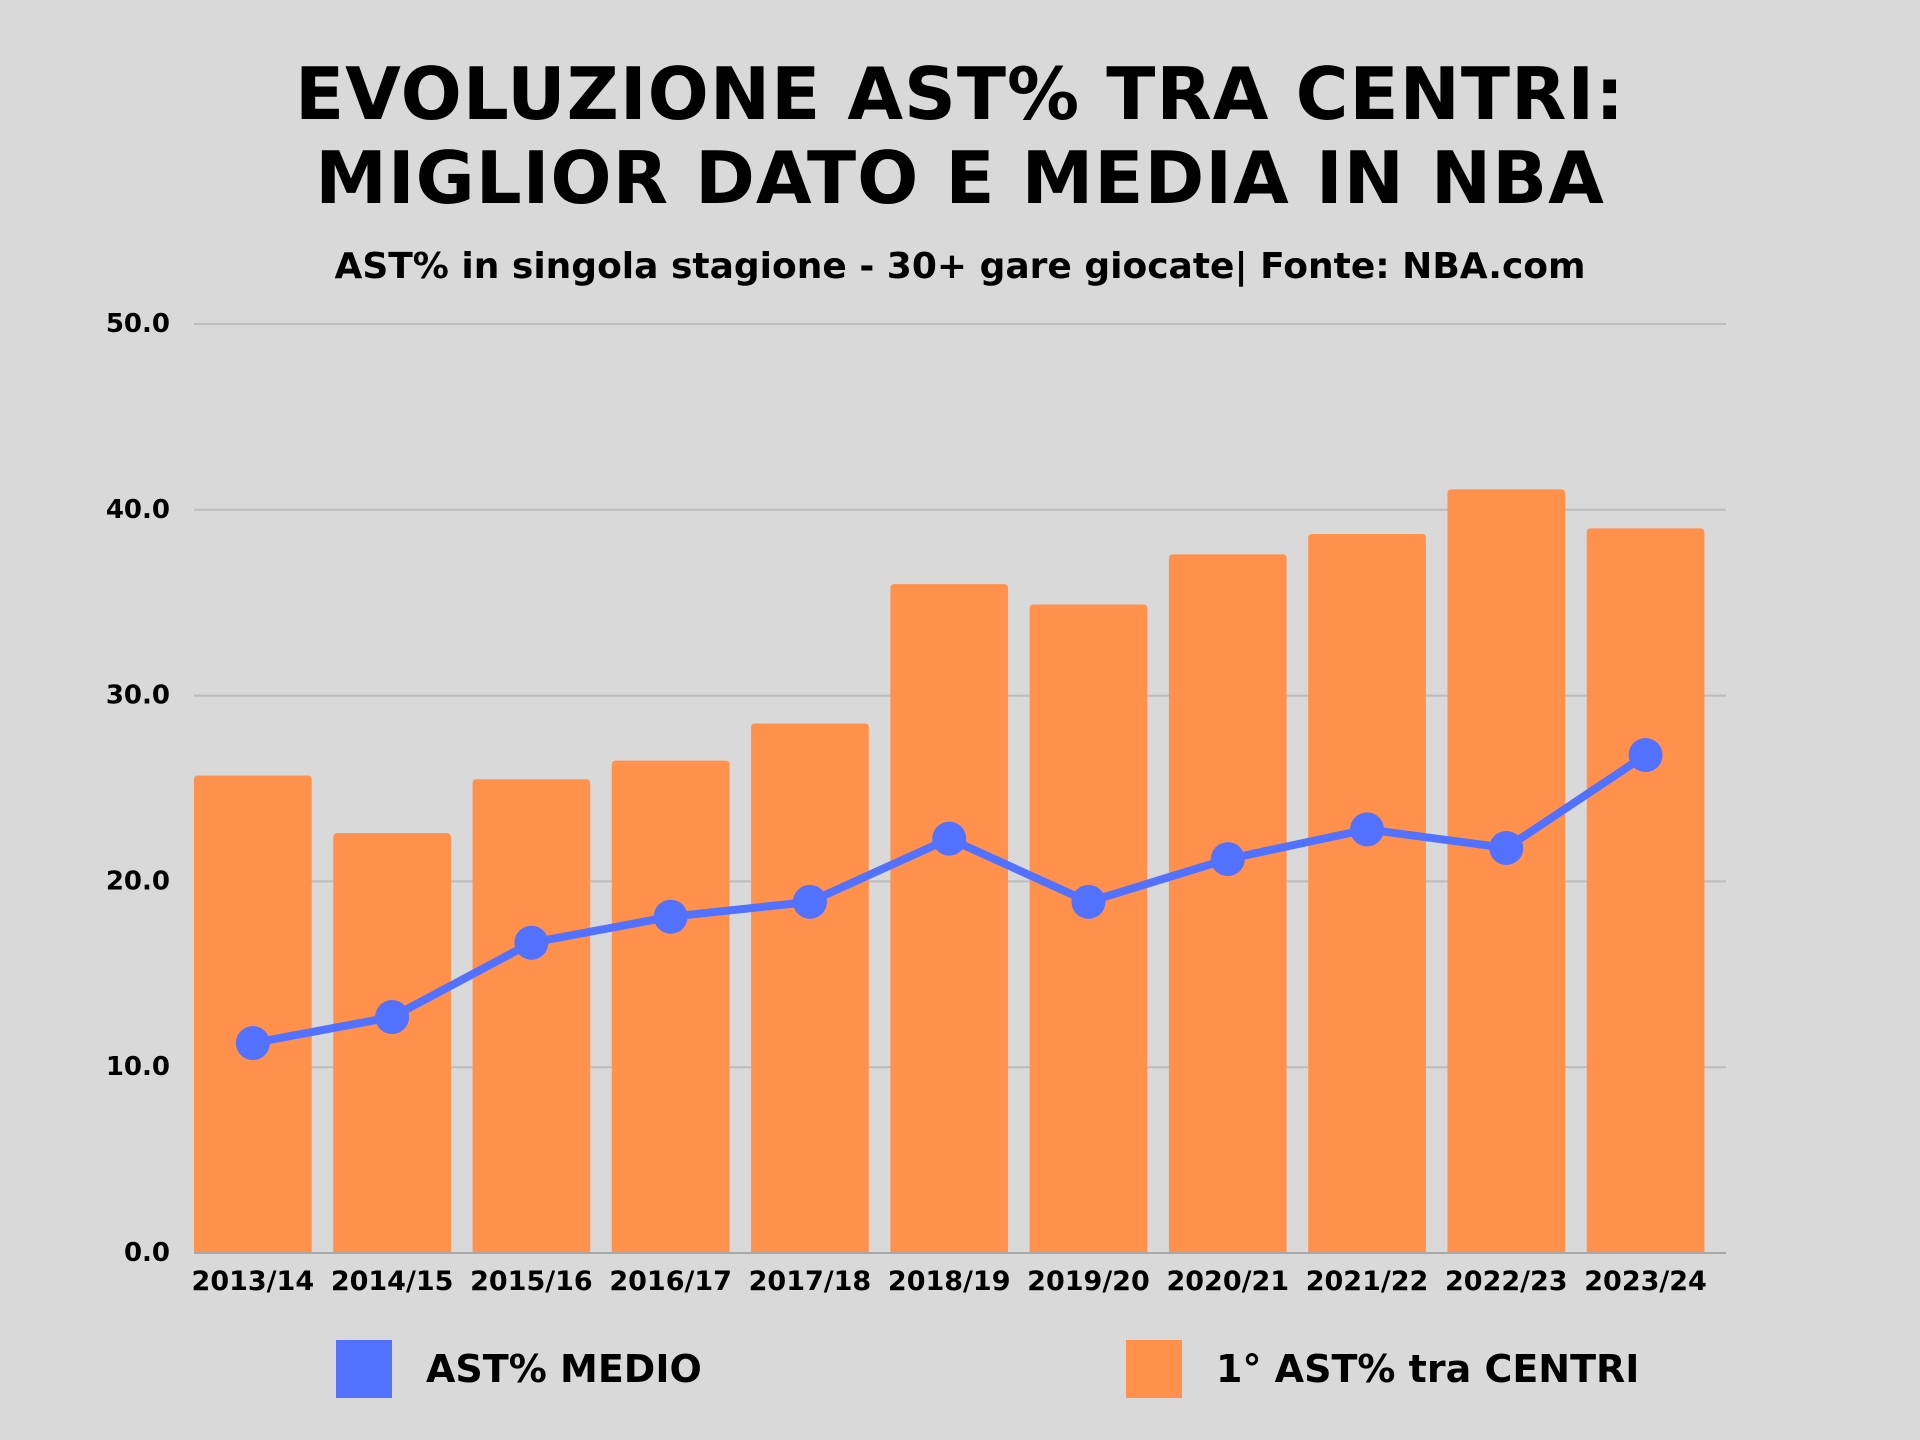 The image size is (1920, 1440). What do you see at coordinates (138, 696) in the screenshot?
I see `y-tick-label: 30.0` at bounding box center [138, 696].